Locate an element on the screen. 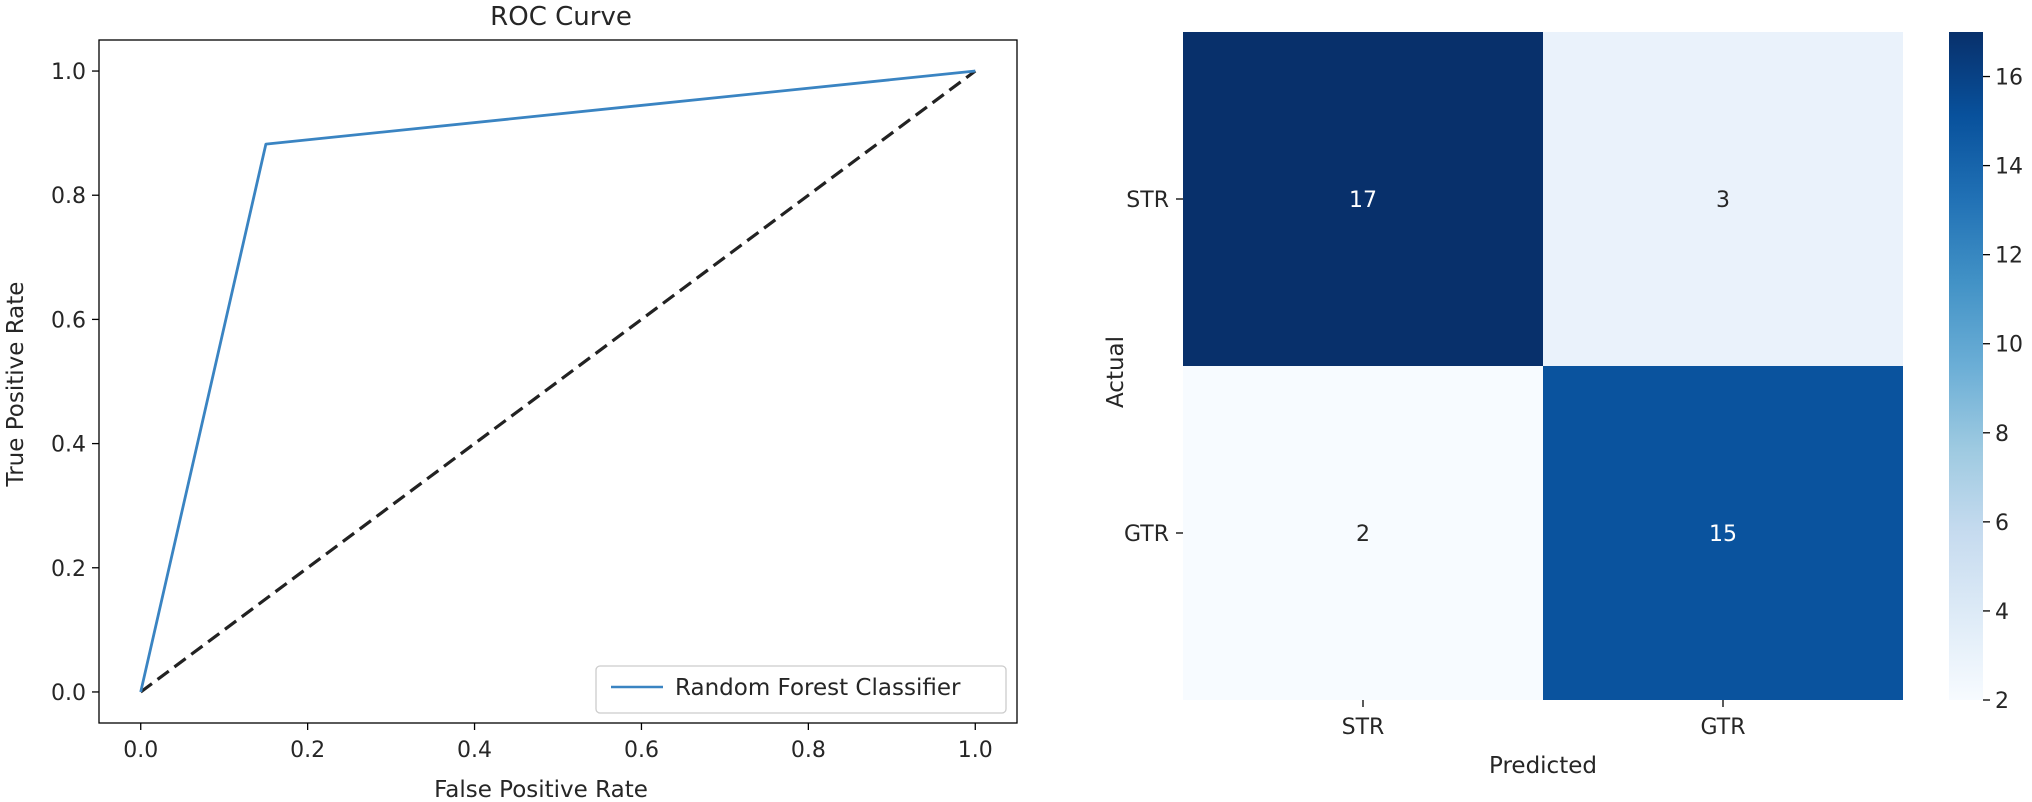 Image resolution: width=2032 pixels, height=802 pixels. roc-x-tick-label: 0.6 is located at coordinates (641, 750).